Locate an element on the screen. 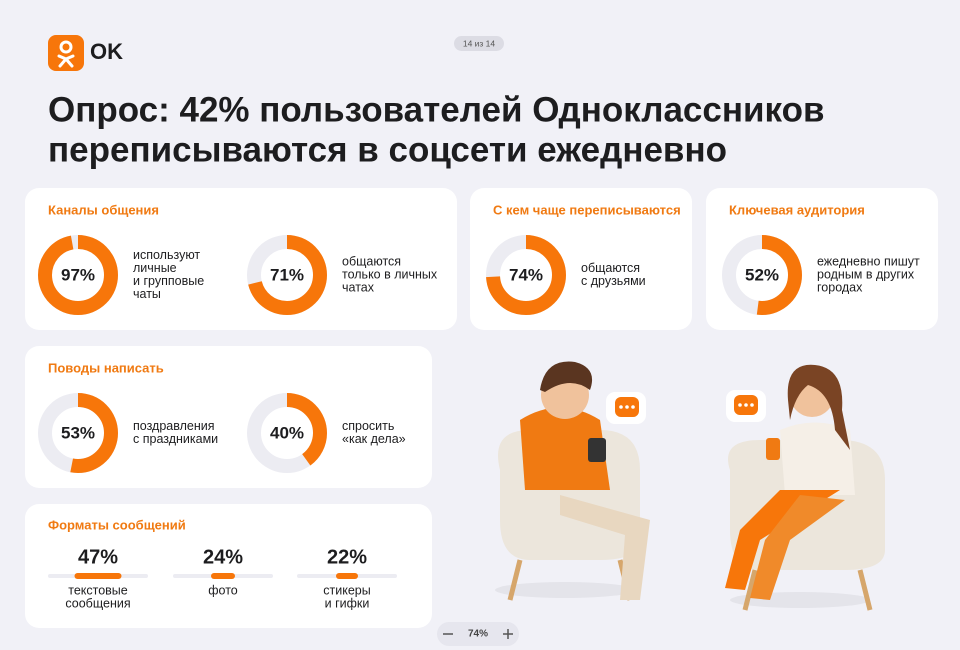 This screenshot has height=650, width=960. donut-label: 74% is located at coordinates (526, 274).